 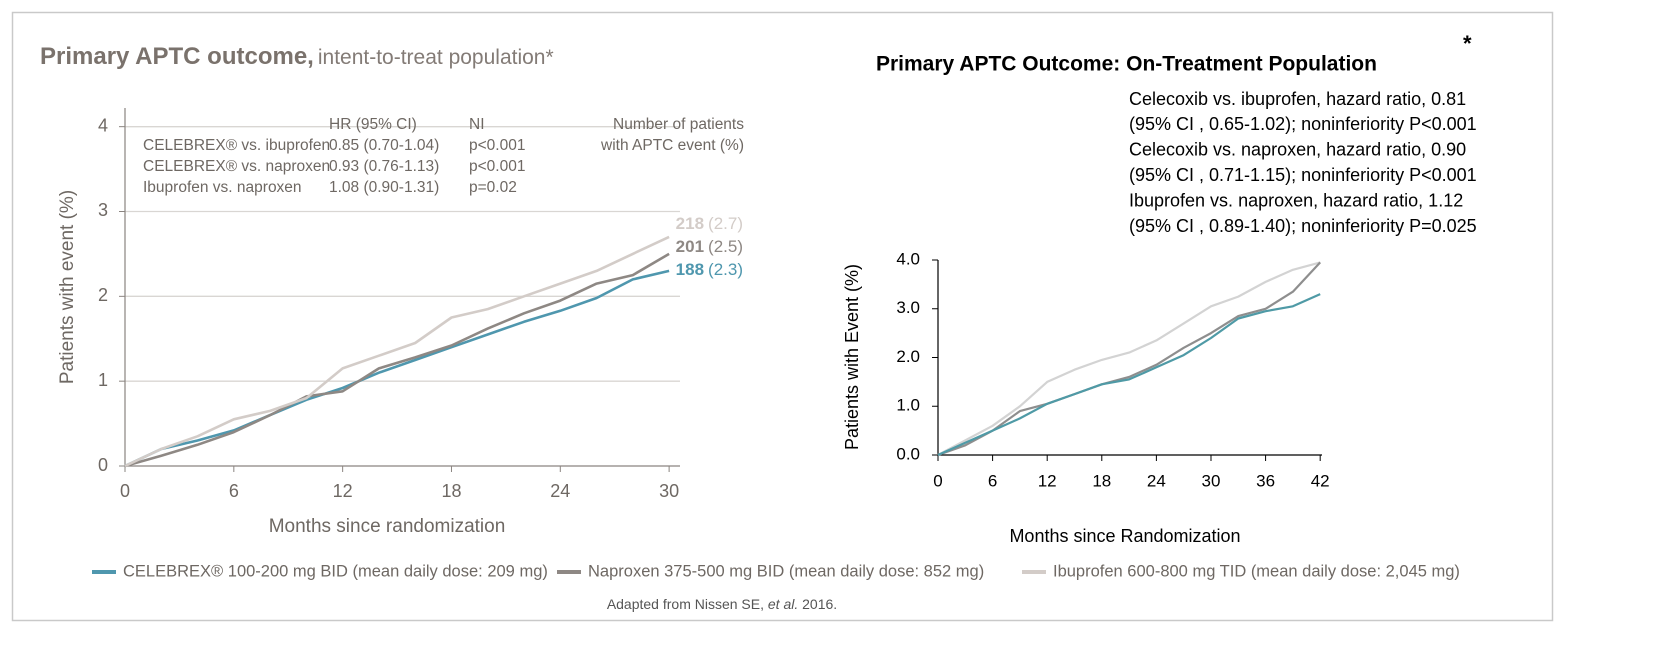 I want to click on event-percent: (2.7), so click(x=725, y=223).